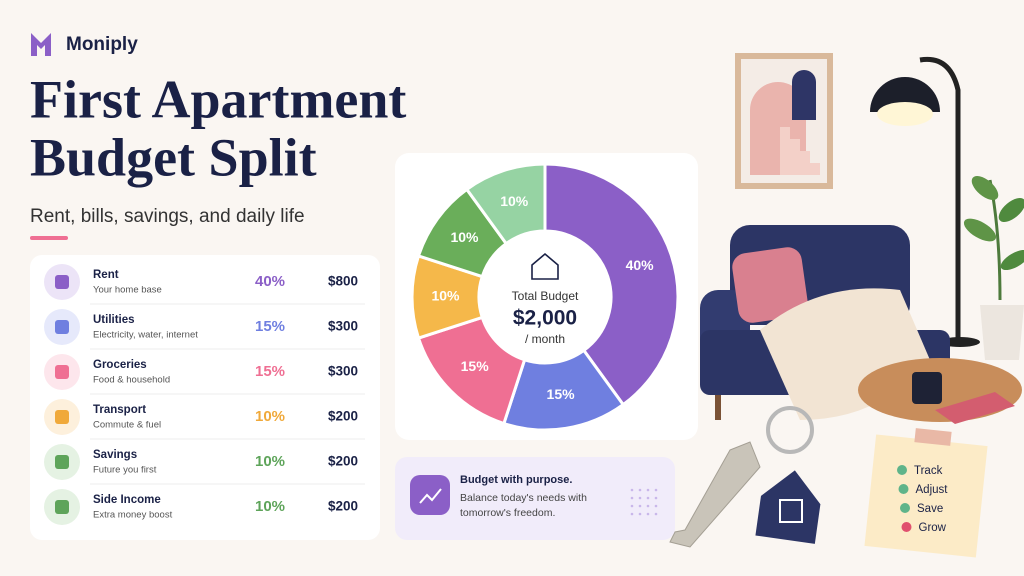 Image resolution: width=1024 pixels, height=576 pixels. What do you see at coordinates (545, 339) in the screenshot?
I see `center-unit: / month` at bounding box center [545, 339].